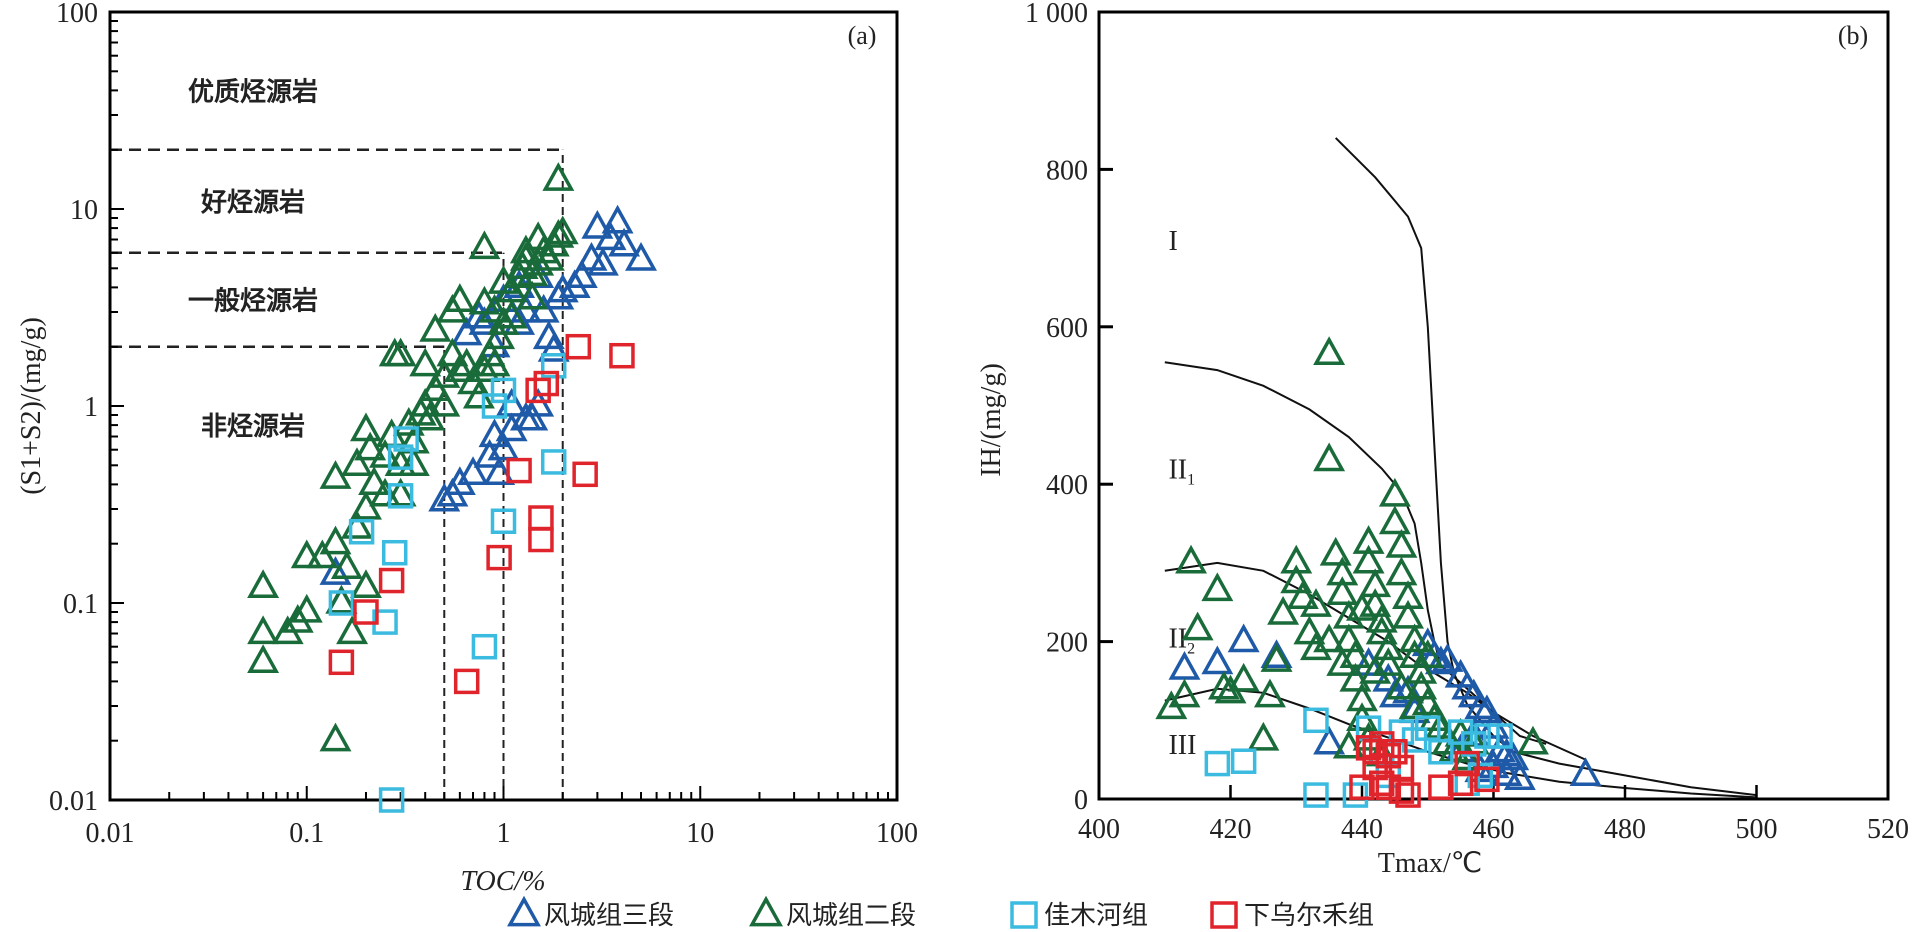 The width and height of the screenshot is (1912, 932). I want to click on x-tick-label: 480, so click(1625, 829).